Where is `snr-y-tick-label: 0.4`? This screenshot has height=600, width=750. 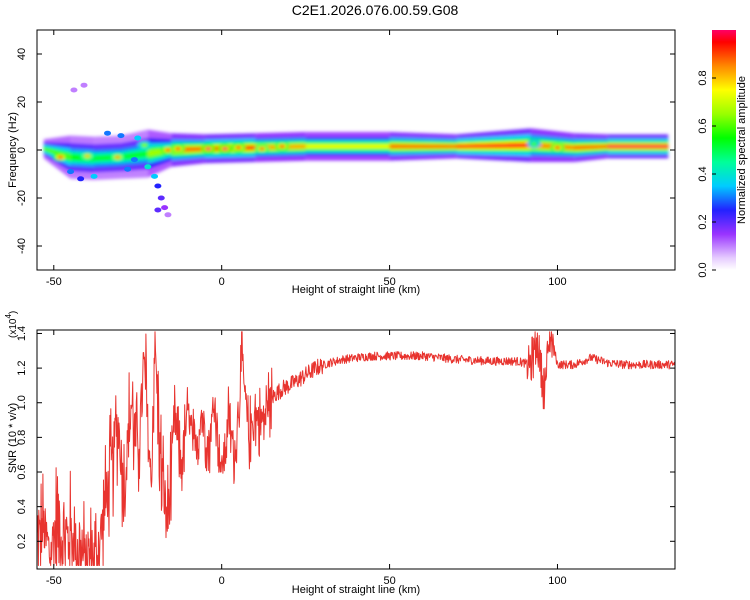 snr-y-tick-label: 0.4 is located at coordinates (22, 506).